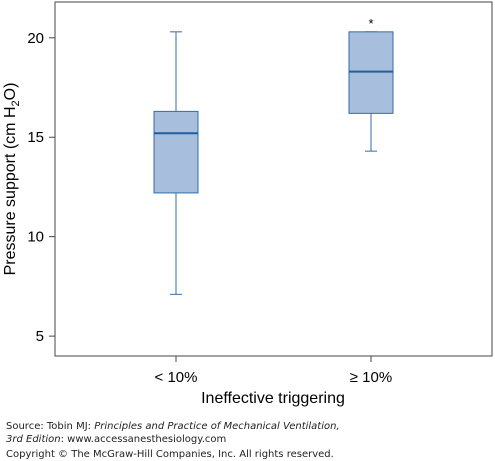  Describe the element at coordinates (273, 398) in the screenshot. I see `x-axis-label: Ineffective triggering` at that location.